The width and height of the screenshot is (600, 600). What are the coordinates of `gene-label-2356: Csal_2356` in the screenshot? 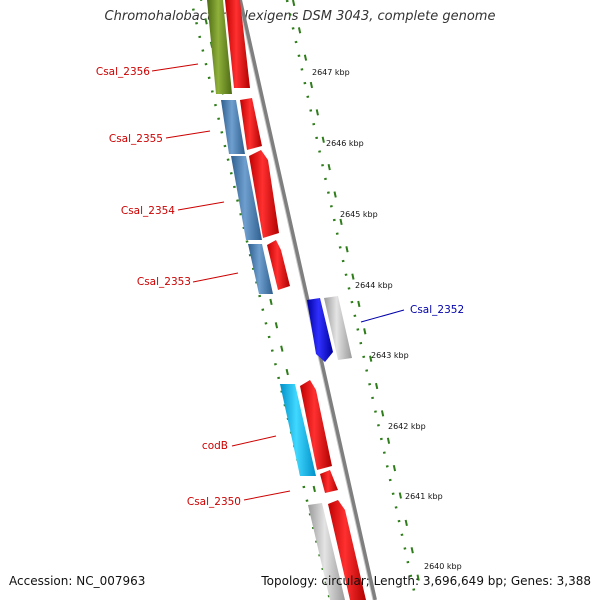 It's located at (123, 72).